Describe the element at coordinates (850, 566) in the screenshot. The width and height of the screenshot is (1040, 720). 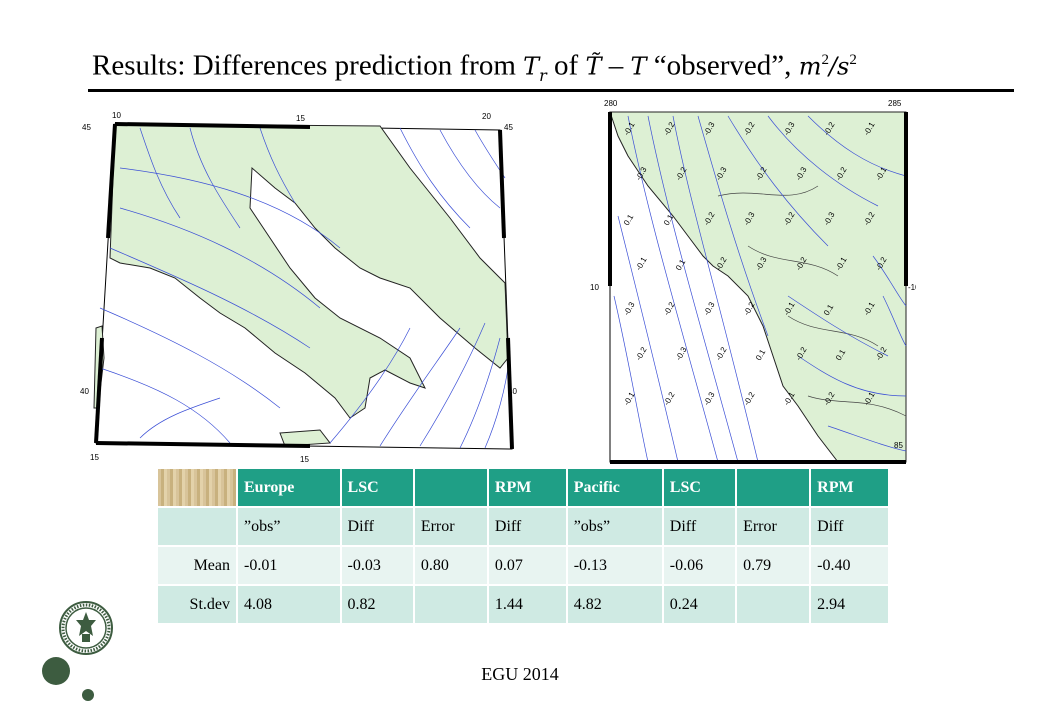
I see `table-cell: -0.40` at that location.